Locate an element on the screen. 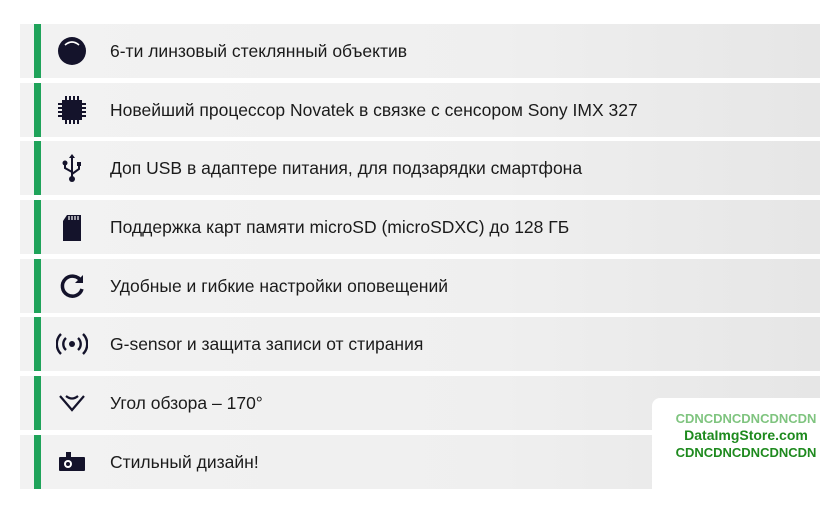  refresh-icon is located at coordinates (72, 286).